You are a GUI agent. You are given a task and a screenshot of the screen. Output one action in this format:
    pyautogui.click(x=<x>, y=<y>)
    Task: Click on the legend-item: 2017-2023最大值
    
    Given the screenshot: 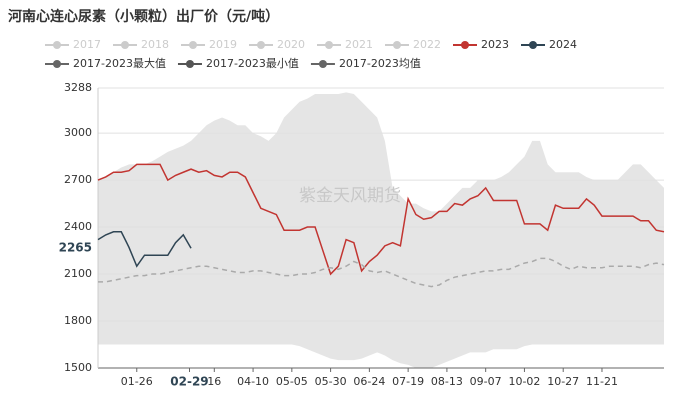 What is the action you would take?
    pyautogui.click(x=105, y=63)
    